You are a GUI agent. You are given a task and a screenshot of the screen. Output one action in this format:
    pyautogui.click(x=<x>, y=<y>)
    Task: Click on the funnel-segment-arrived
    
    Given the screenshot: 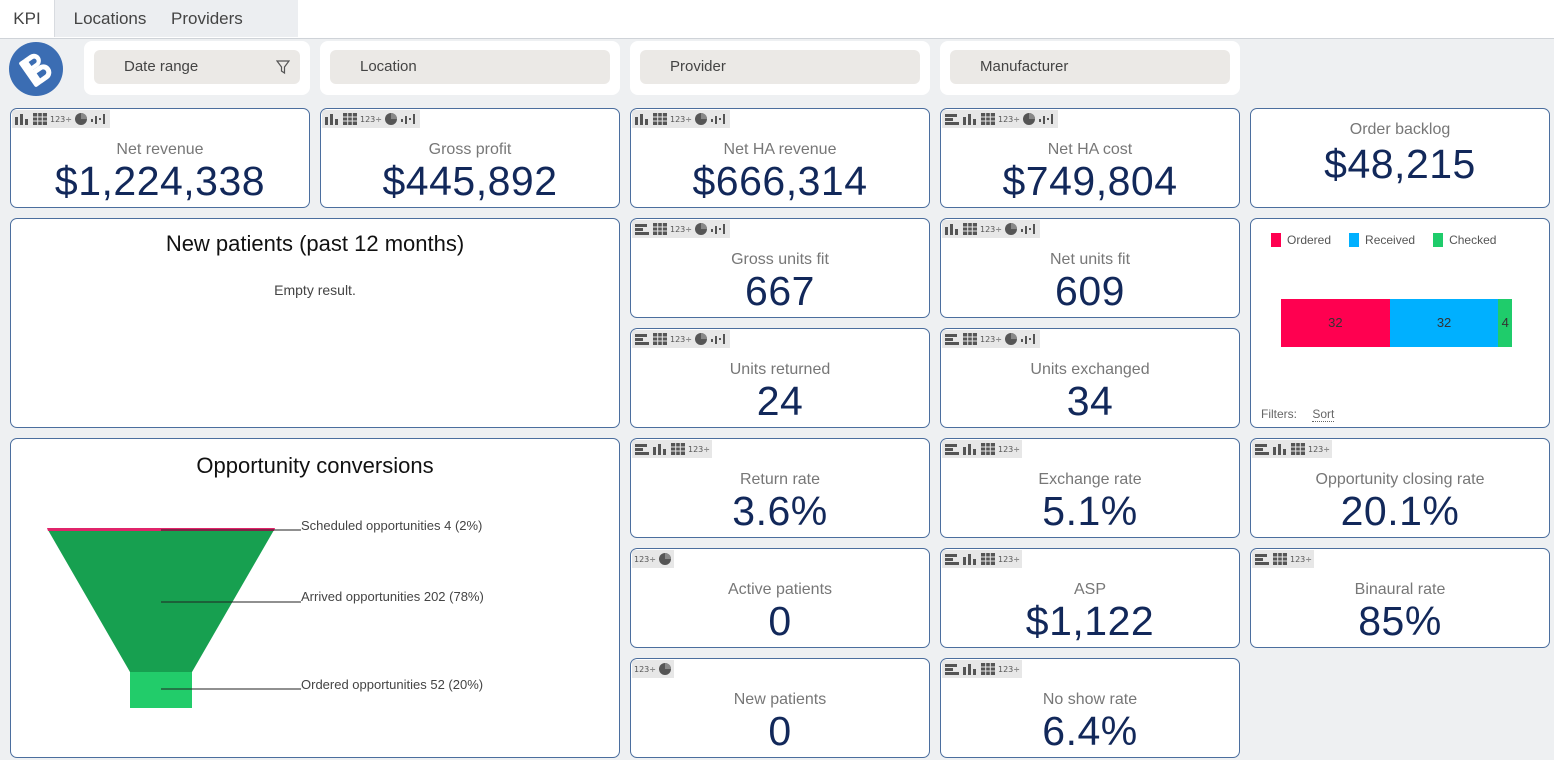 What is the action you would take?
    pyautogui.click(x=161, y=601)
    